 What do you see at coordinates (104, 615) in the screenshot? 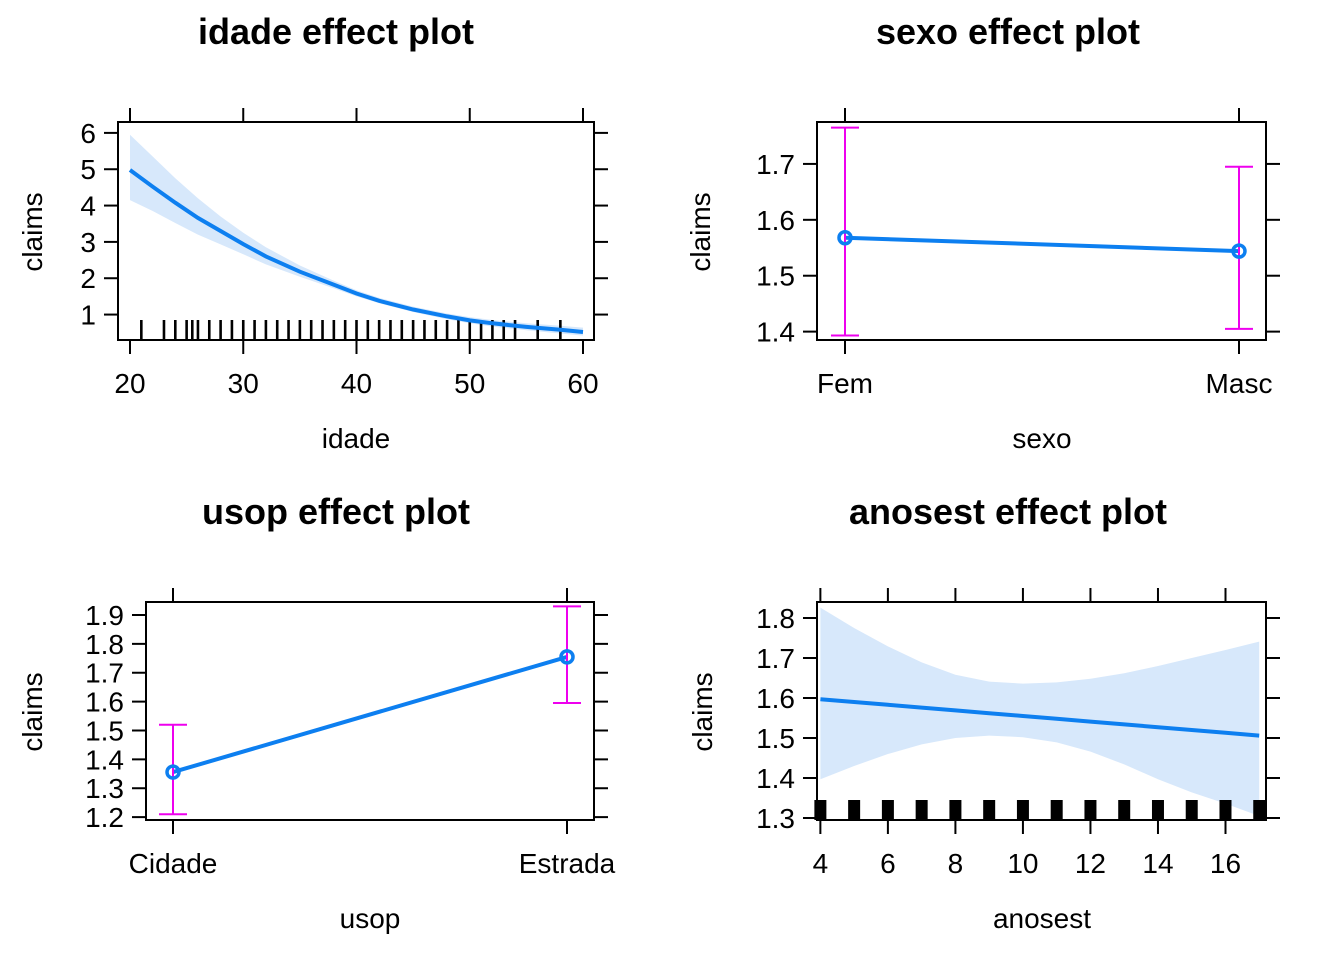
I see `y-tick-label: 1.9` at bounding box center [104, 615].